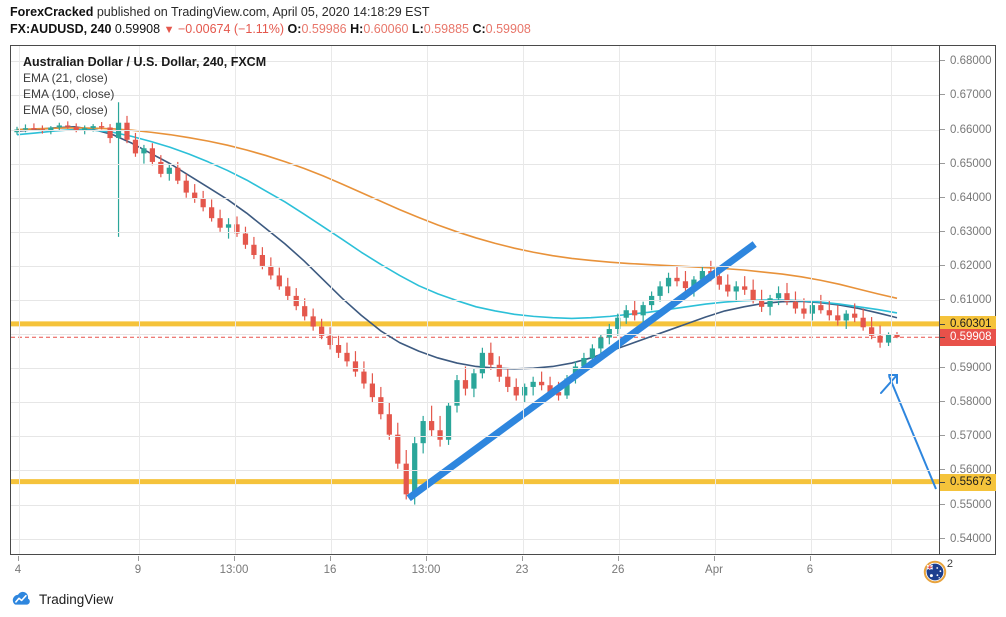 The height and width of the screenshot is (617, 1006). I want to click on close-value: 0.59908, so click(508, 29).